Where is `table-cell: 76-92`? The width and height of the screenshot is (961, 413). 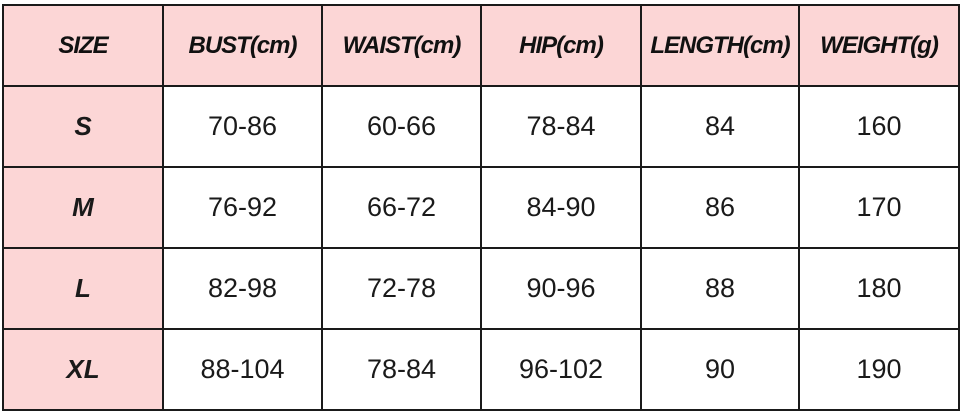 table-cell: 76-92 is located at coordinates (242, 207).